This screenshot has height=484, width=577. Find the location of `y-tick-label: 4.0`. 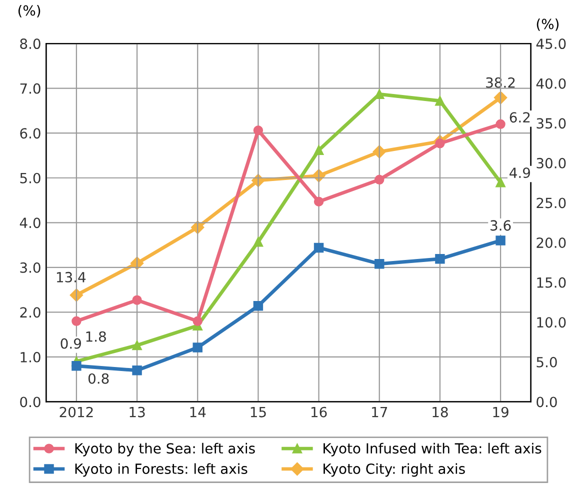

y-tick-label: 4.0 is located at coordinates (30, 223).